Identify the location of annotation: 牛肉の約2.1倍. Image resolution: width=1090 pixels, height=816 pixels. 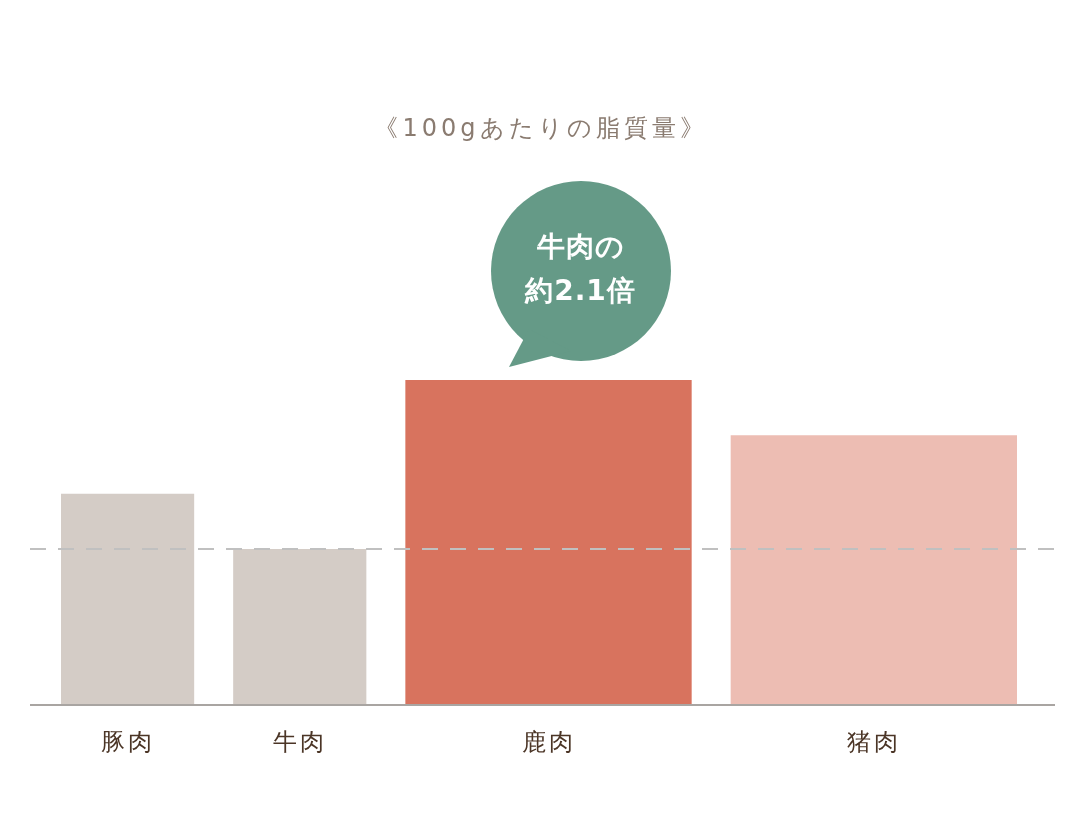
(580, 268).